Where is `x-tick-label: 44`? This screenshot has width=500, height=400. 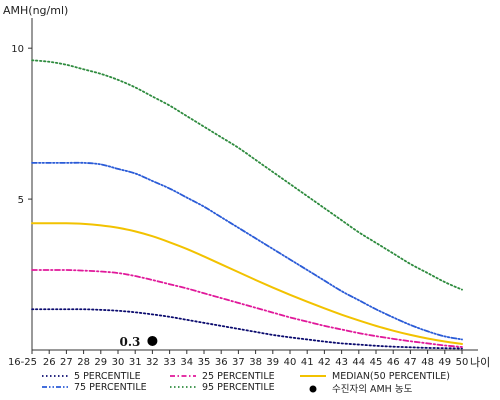 x-tick-label: 44 is located at coordinates (358, 362).